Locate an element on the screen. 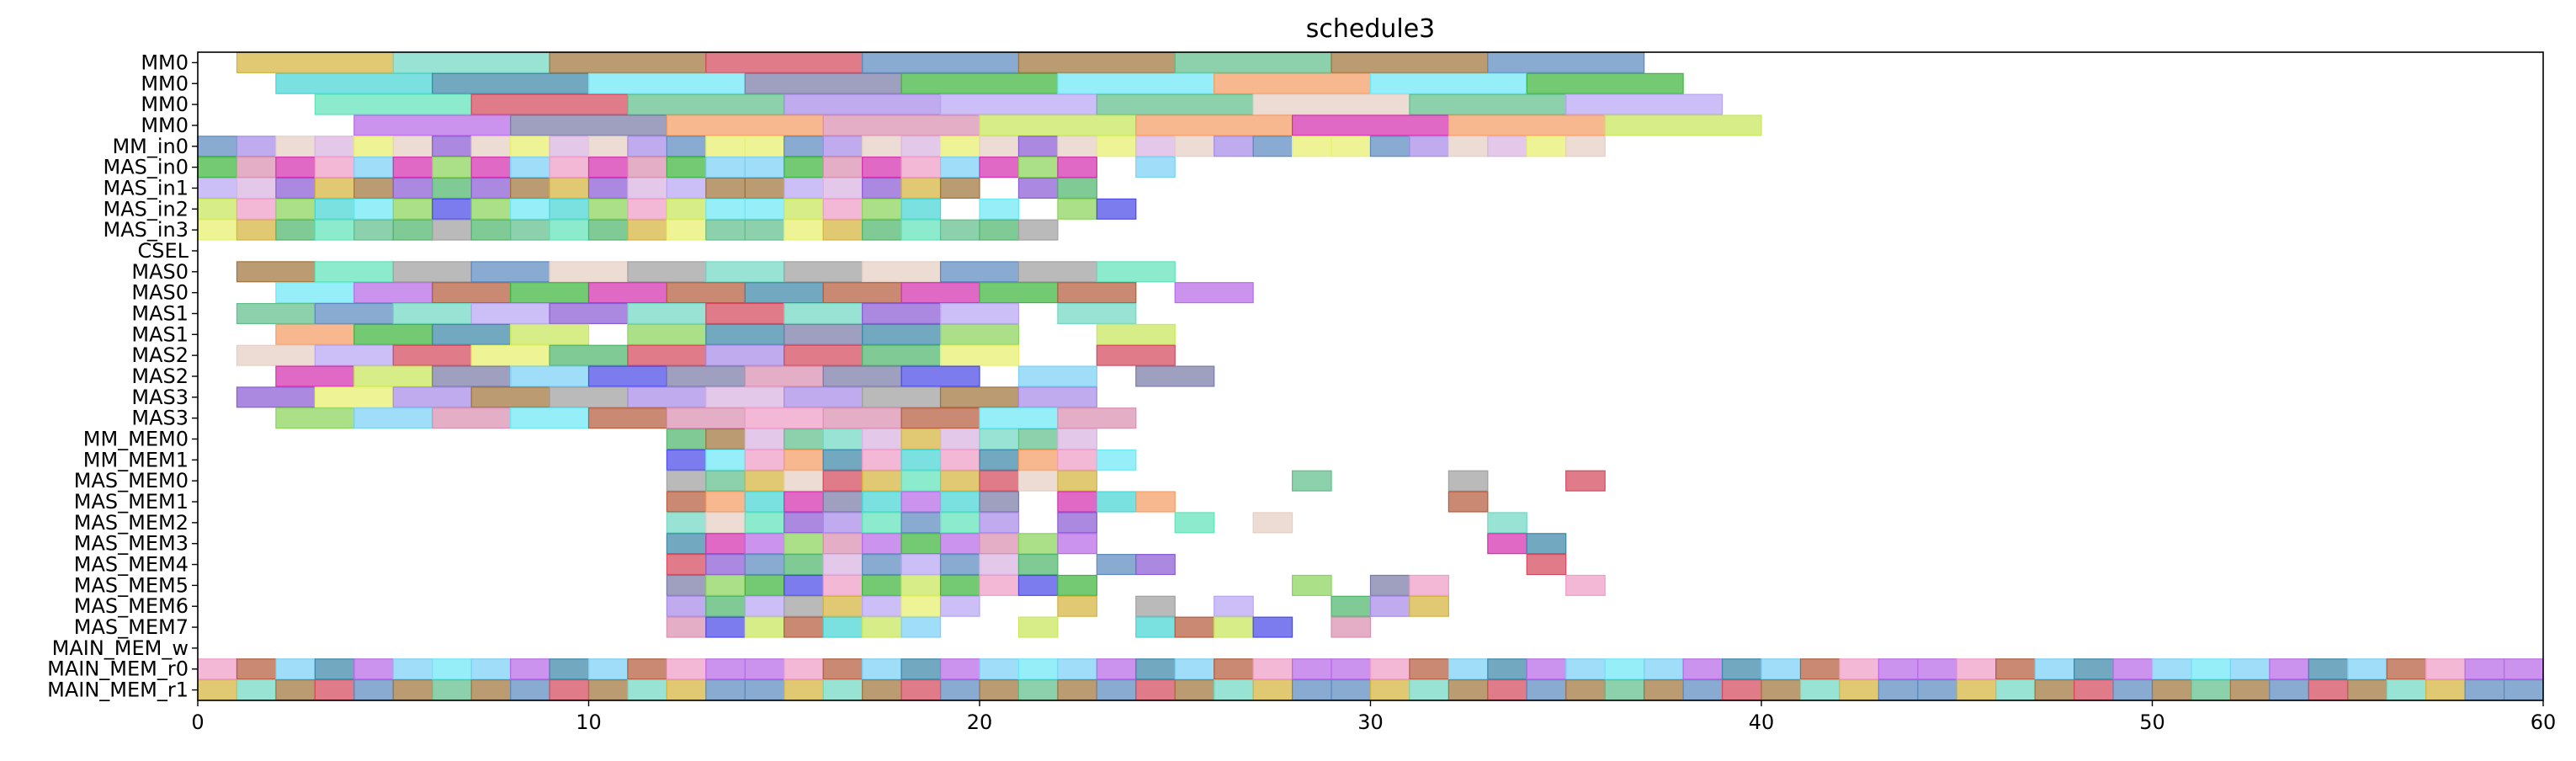  y-tick-label: MAS_MEM1 is located at coordinates (131, 502).